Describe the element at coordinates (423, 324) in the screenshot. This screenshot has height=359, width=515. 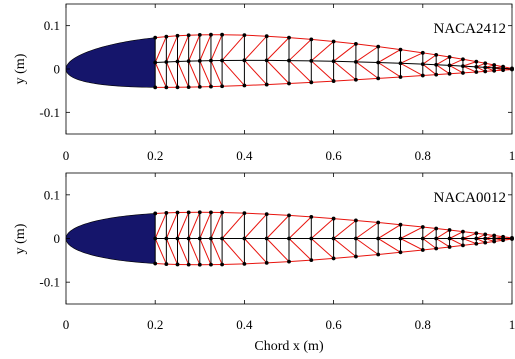
I see `x-tick-label: 0.8` at that location.